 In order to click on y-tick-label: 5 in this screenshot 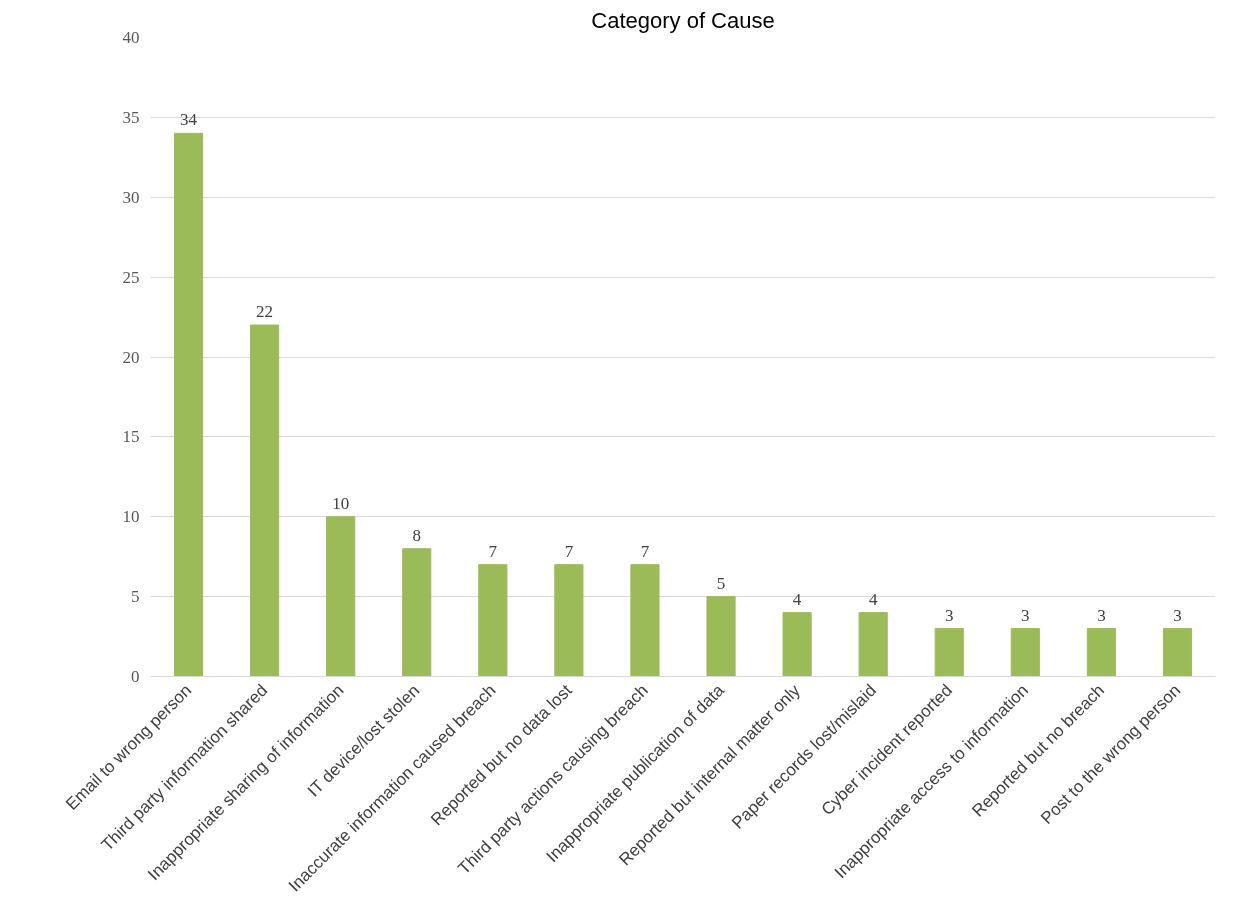, I will do `click(135, 597)`.